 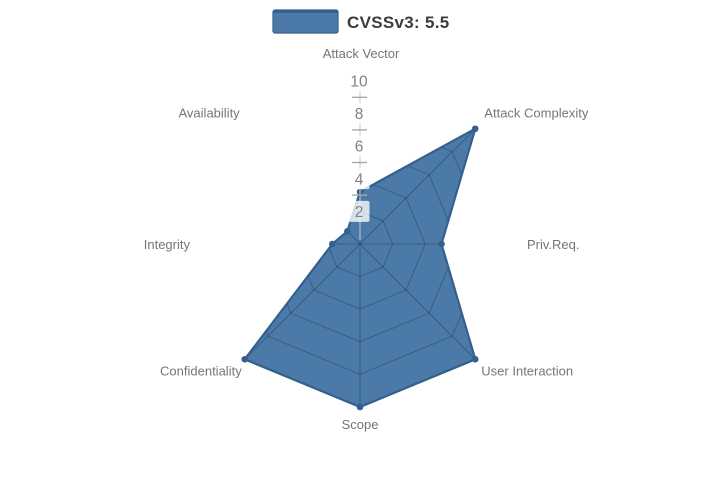 What do you see at coordinates (361, 53) in the screenshot?
I see `category-label-attack-vector: Attack Vector` at bounding box center [361, 53].